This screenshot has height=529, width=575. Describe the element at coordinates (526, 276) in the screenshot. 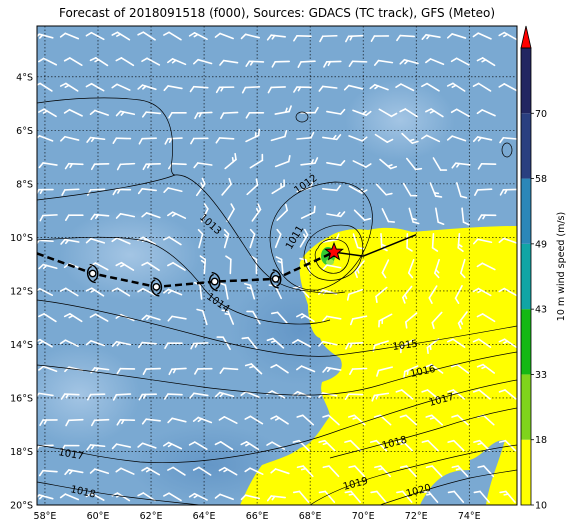

I see `colorbar-frame` at that location.